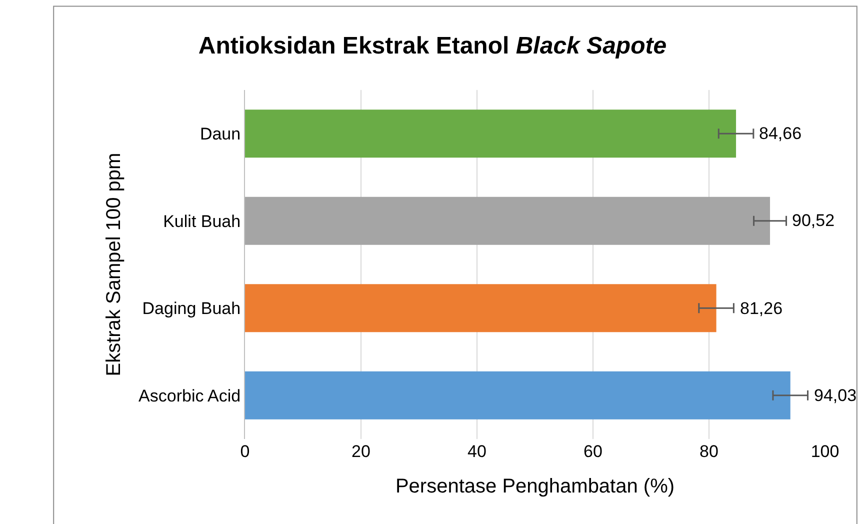 This screenshot has width=865, height=524. What do you see at coordinates (114, 264) in the screenshot?
I see `y-axis-title: Ekstrak Sampel 100 ppm` at bounding box center [114, 264].